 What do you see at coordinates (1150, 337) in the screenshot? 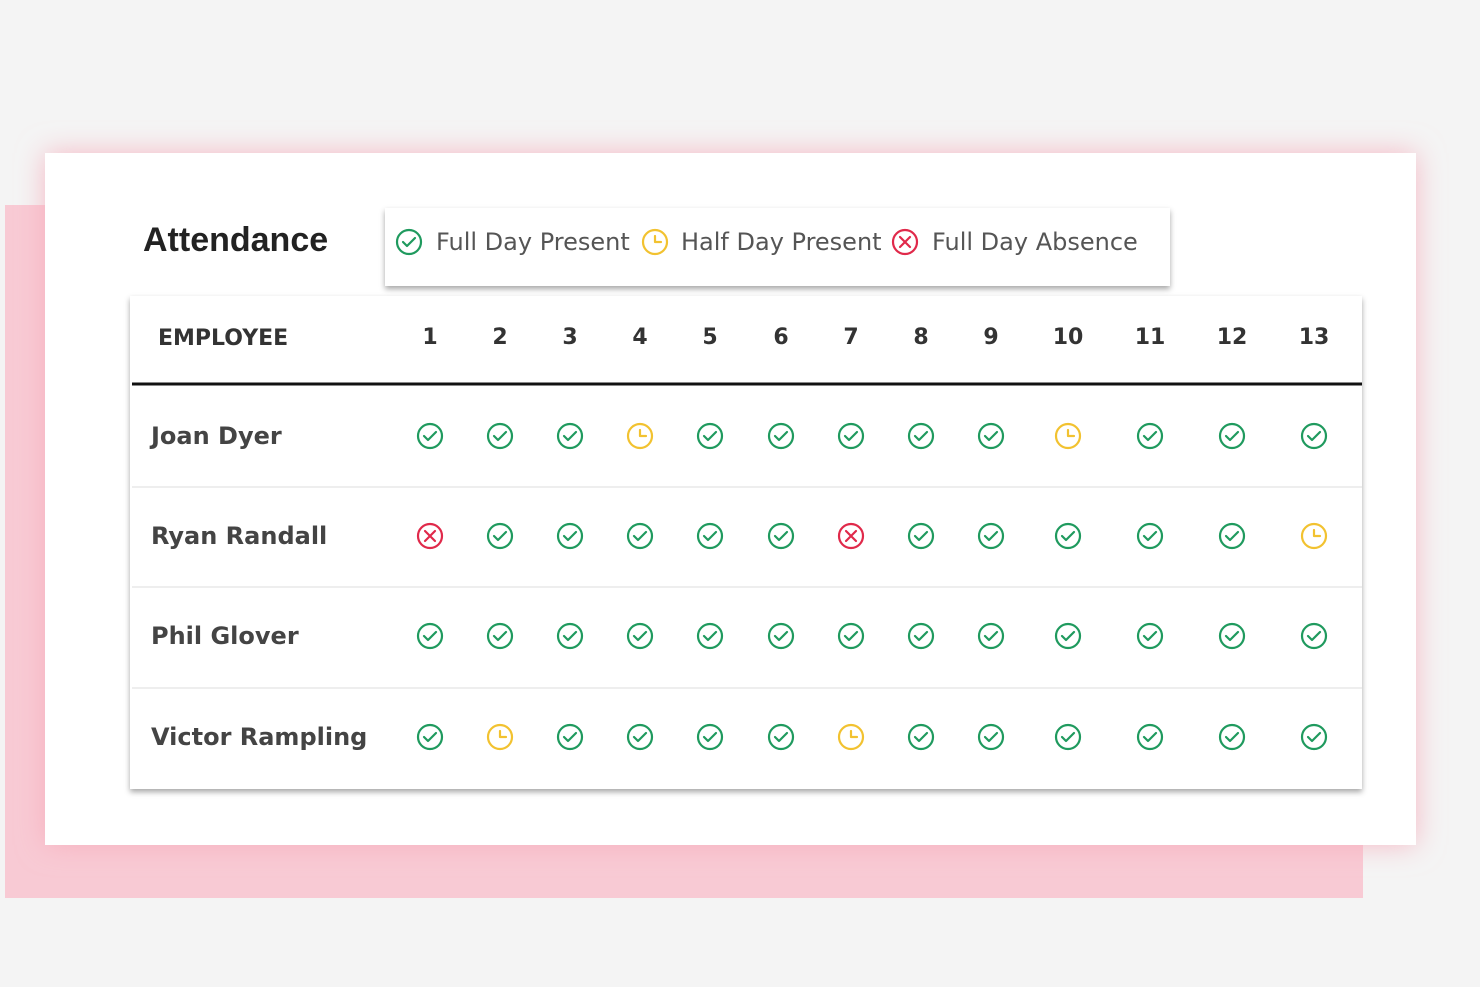
I see `day-header: 11` at bounding box center [1150, 337].